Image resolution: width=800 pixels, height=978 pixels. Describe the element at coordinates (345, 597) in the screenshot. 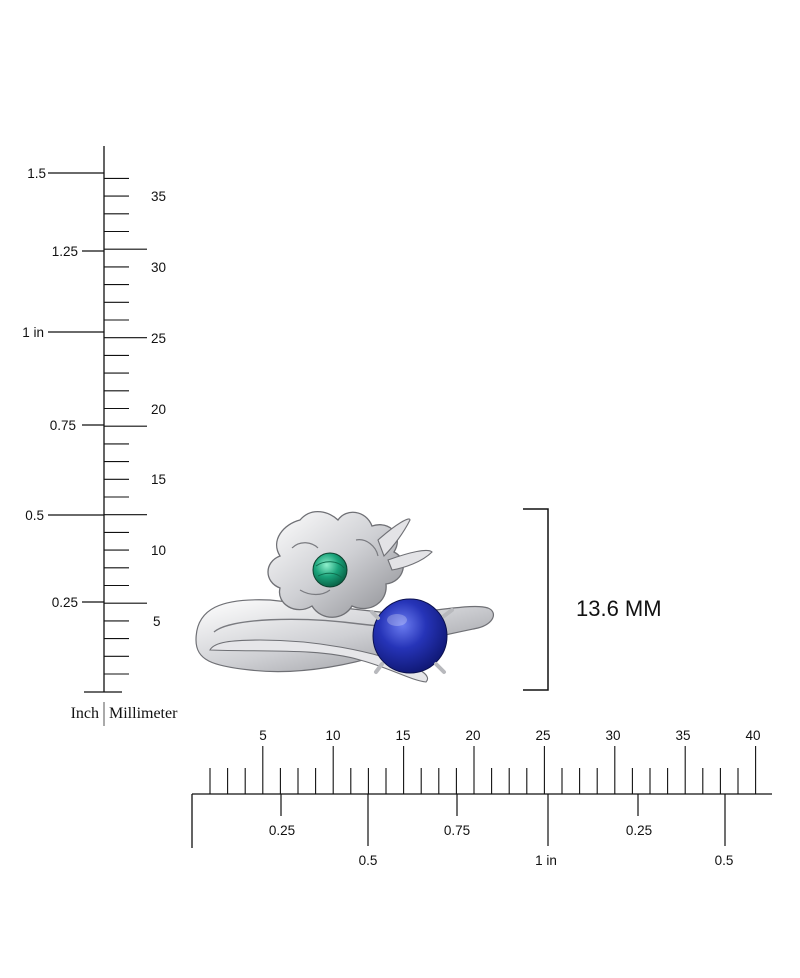

I see `ring-image` at that location.